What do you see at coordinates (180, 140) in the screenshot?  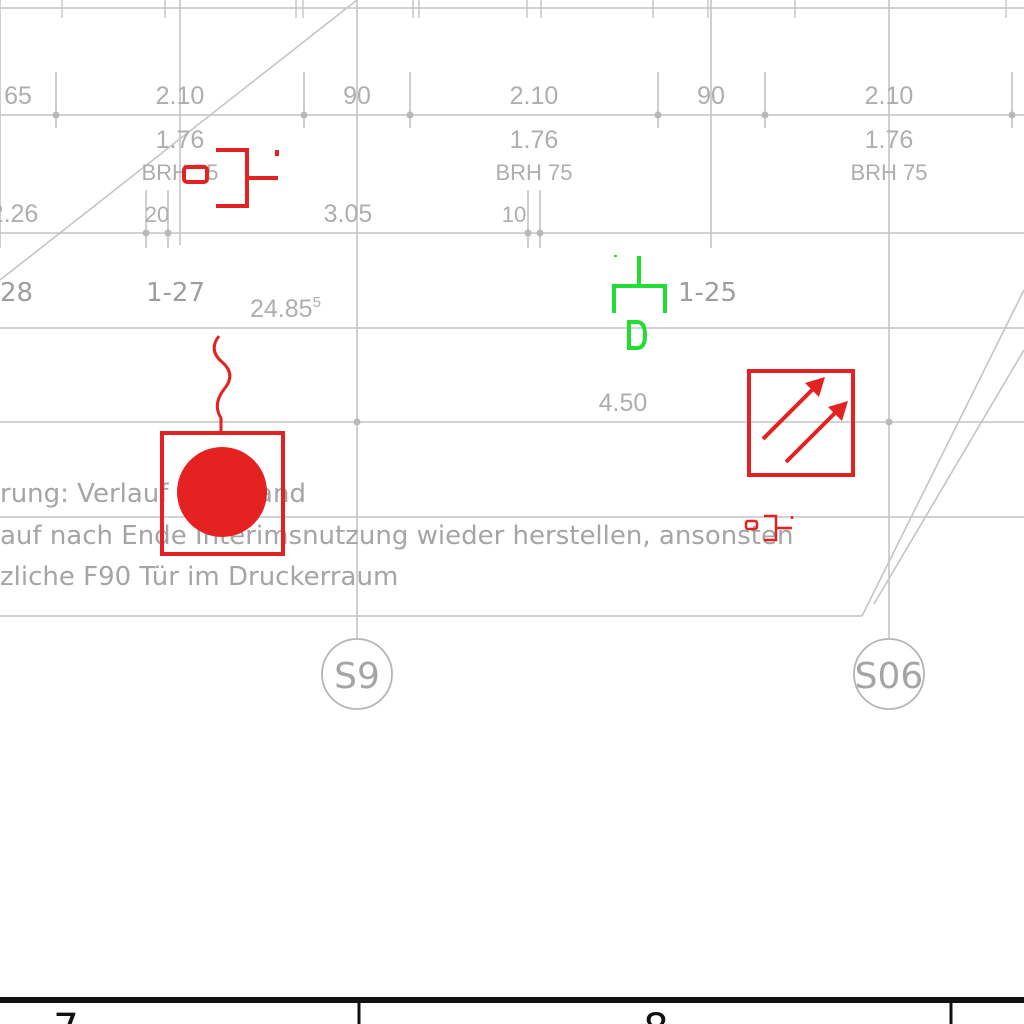 I see `sill-width-1: 1.76` at bounding box center [180, 140].